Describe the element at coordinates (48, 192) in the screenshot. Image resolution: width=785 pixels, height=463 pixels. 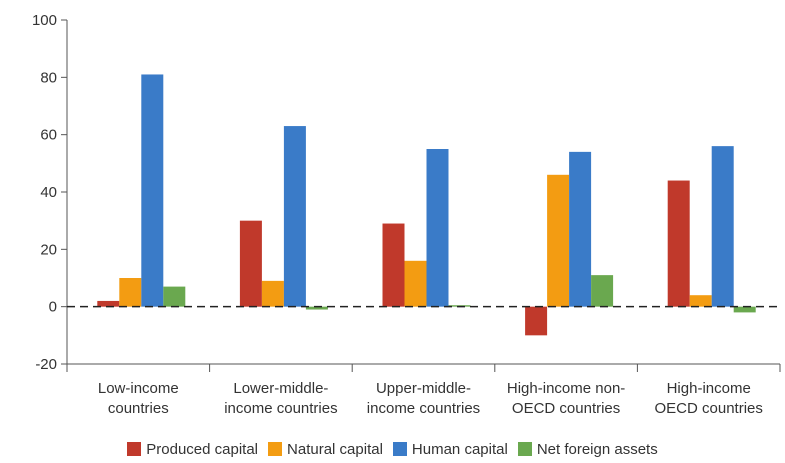
I see `y-tick-label: 40` at that location.